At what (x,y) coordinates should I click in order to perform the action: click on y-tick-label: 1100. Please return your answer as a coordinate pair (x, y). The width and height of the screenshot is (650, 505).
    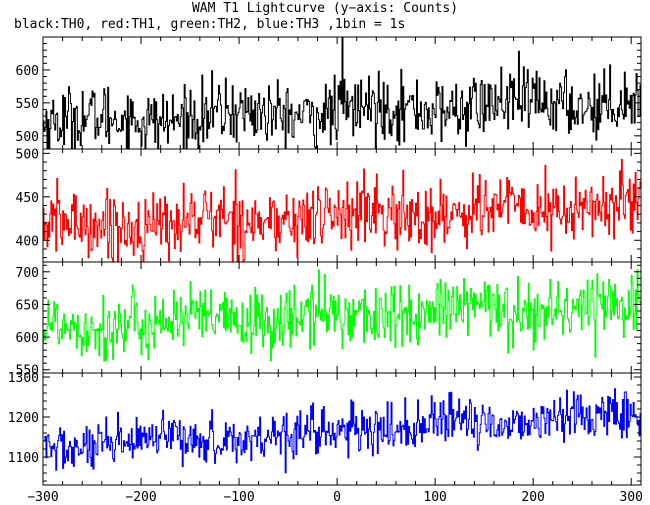
    Looking at the image, I should click on (23, 458).